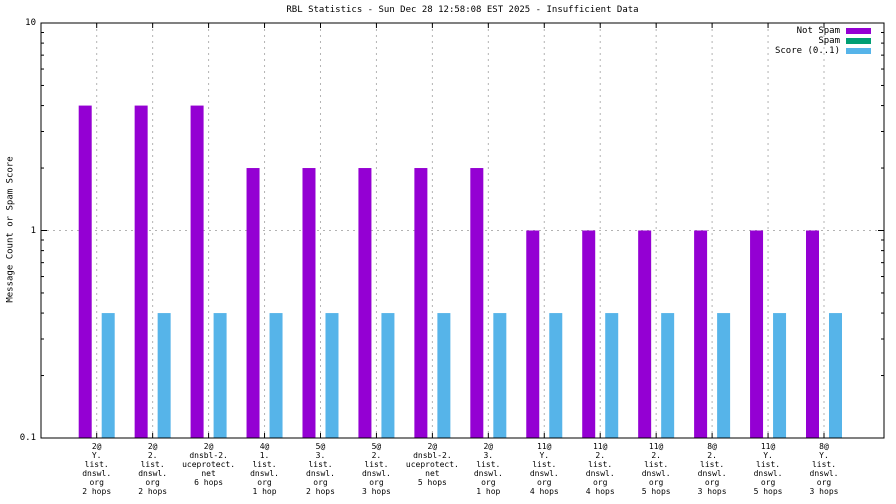 The height and width of the screenshot is (504, 896). I want to click on y-tick-label: 0.1, so click(27, 438).